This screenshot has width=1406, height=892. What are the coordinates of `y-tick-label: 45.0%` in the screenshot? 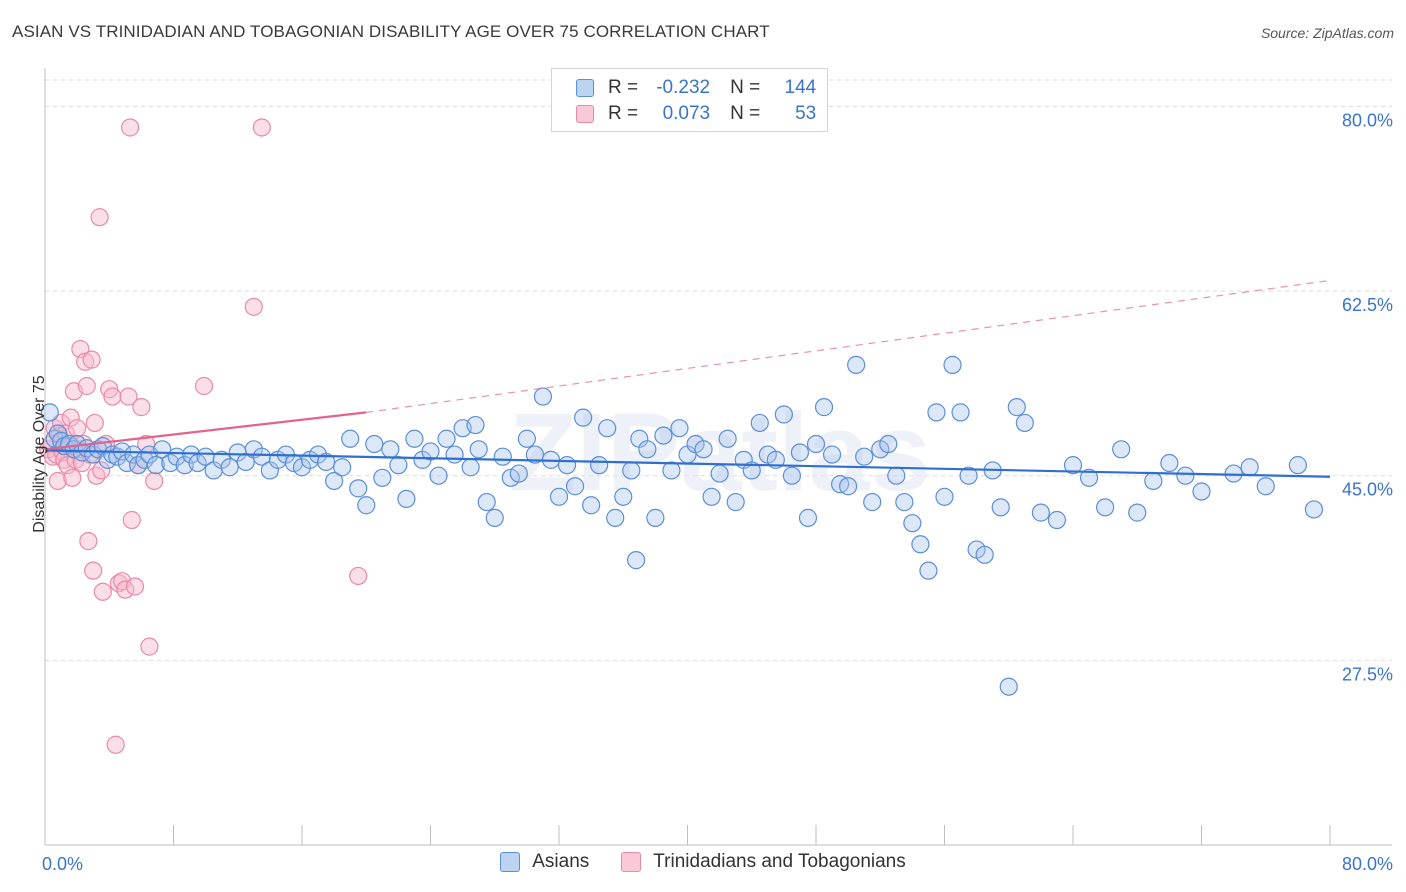 It's located at (1367, 490).